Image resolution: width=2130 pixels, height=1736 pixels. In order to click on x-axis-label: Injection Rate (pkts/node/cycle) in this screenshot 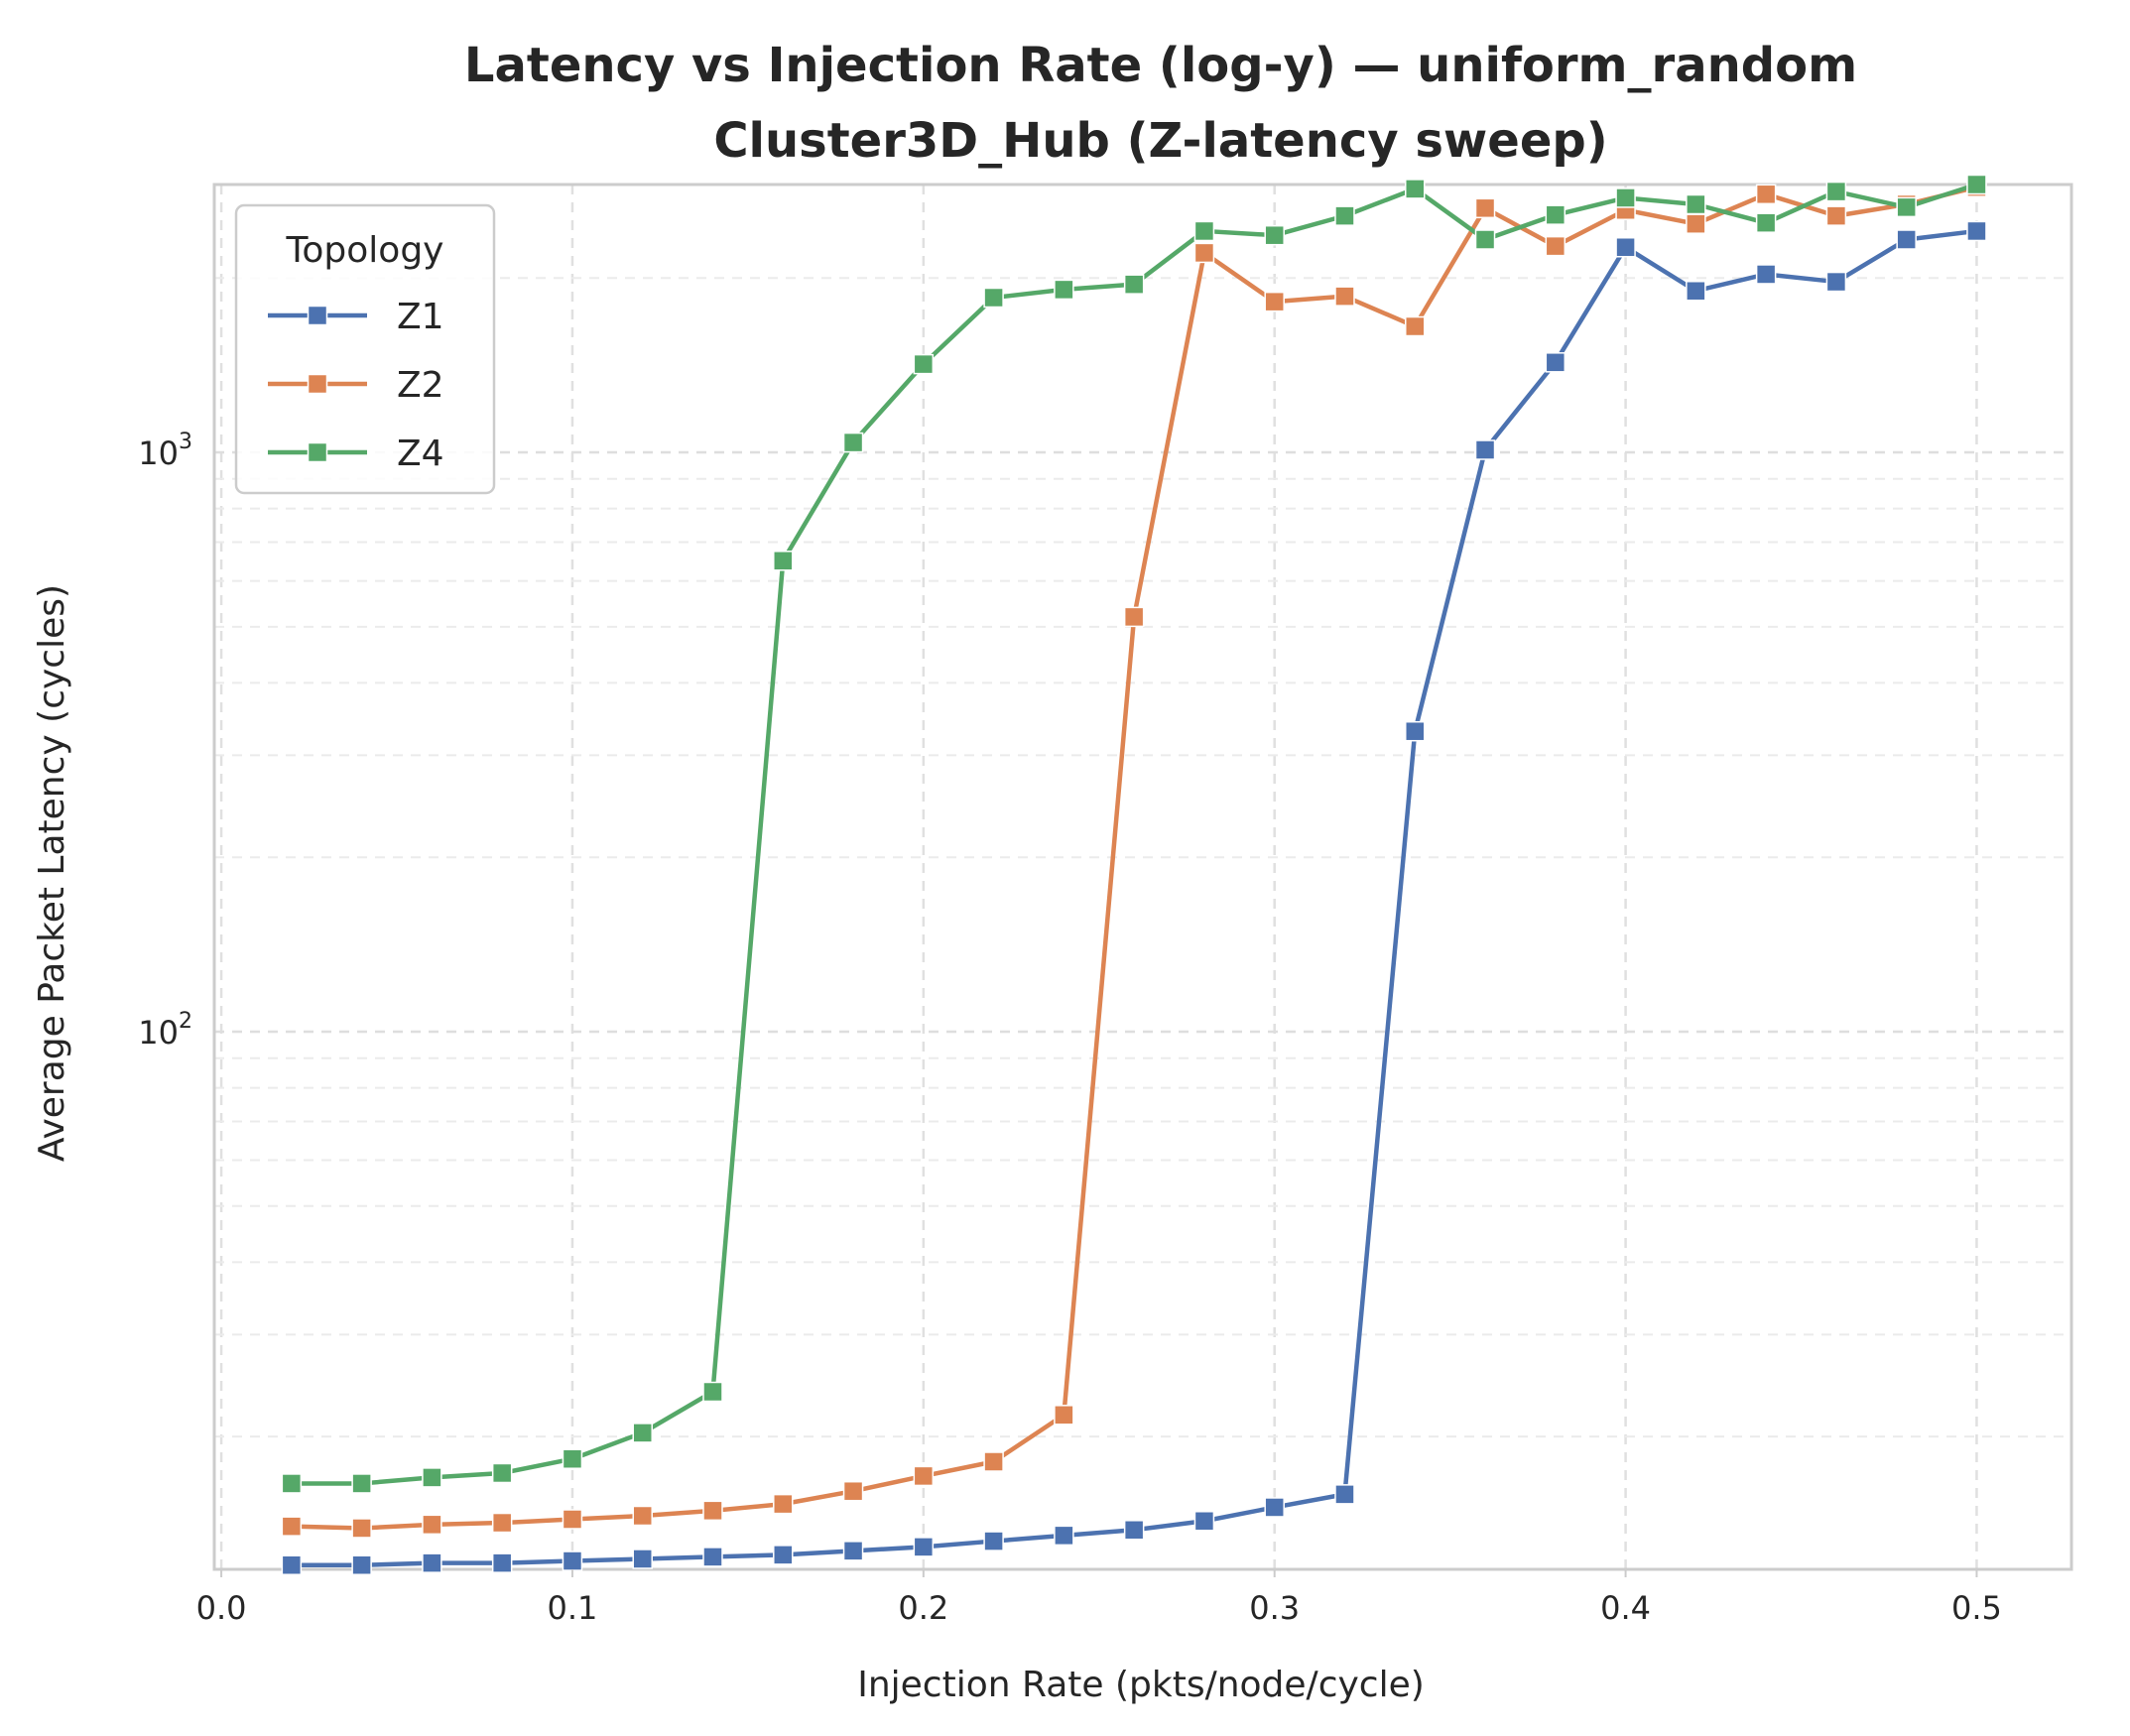, I will do `click(1141, 1685)`.